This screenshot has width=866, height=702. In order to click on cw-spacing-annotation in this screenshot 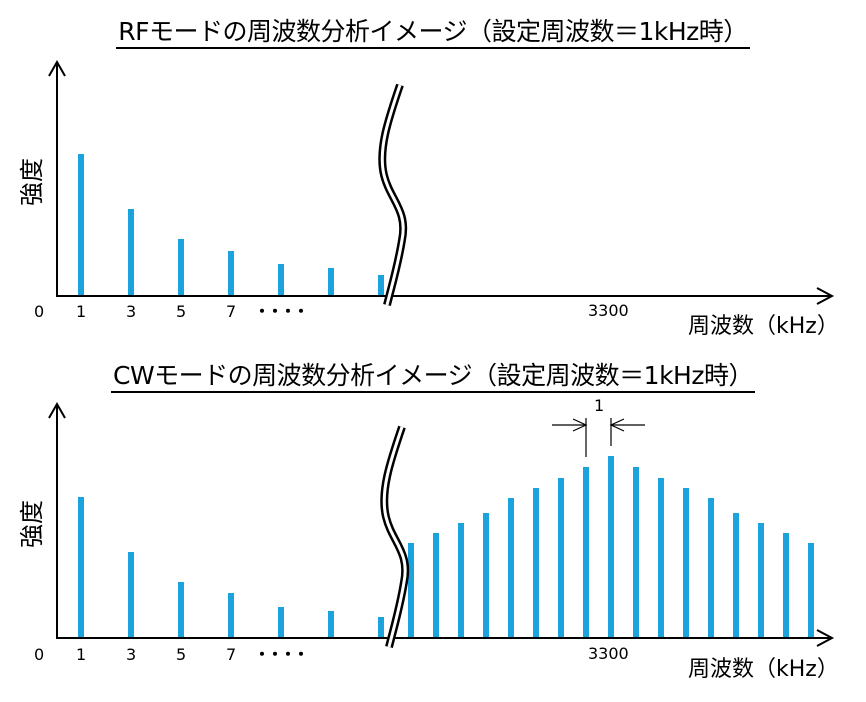, I will do `click(598, 437)`.